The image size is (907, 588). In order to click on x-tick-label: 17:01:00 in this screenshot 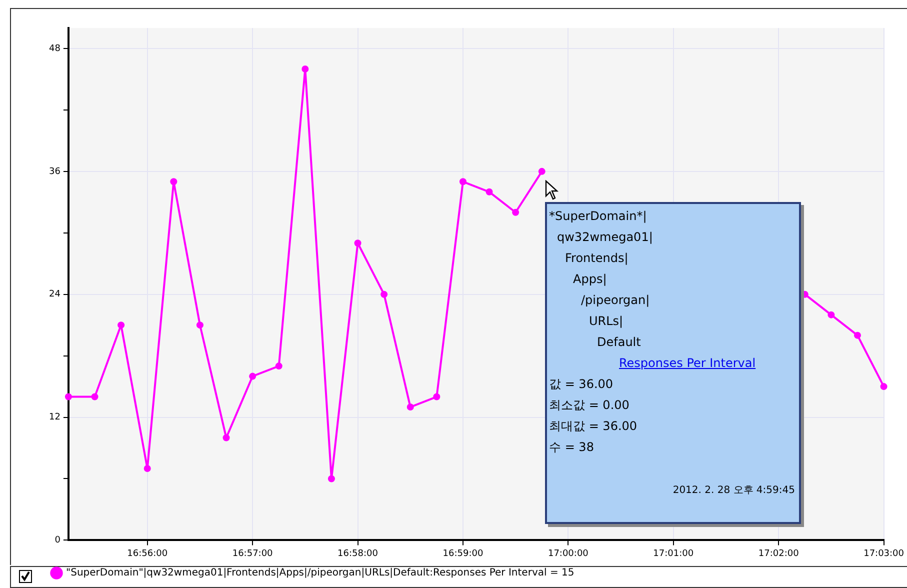, I will do `click(673, 553)`.